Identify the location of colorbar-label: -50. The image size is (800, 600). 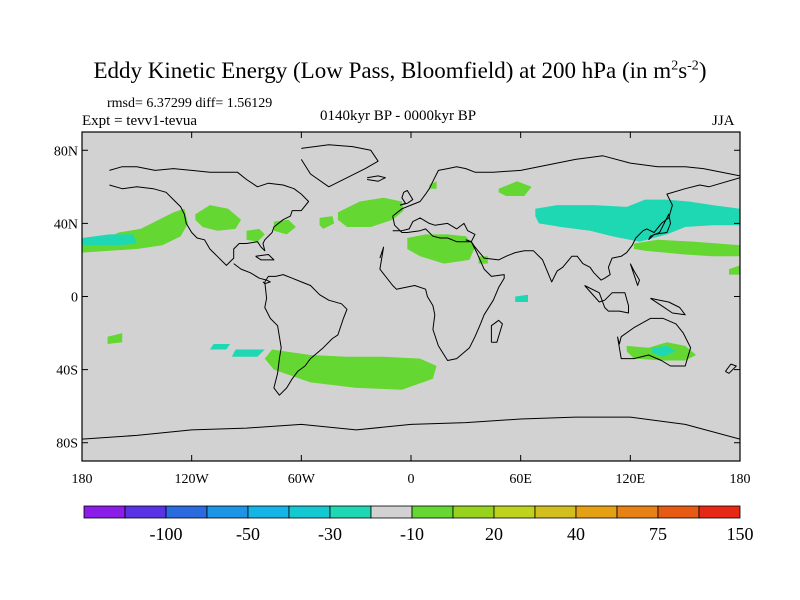
(248, 534).